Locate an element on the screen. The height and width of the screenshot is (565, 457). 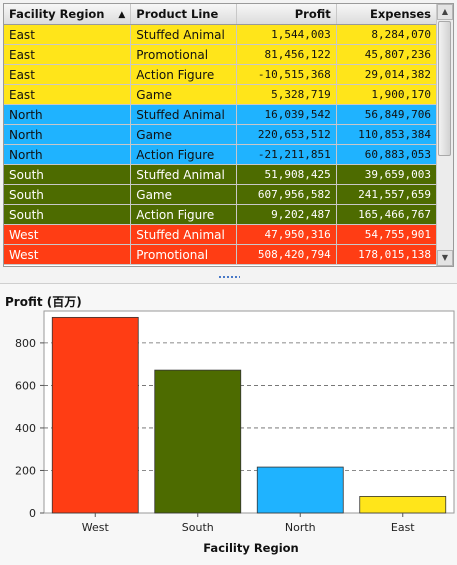
cell-expenses: 8,284,070 is located at coordinates (387, 34).